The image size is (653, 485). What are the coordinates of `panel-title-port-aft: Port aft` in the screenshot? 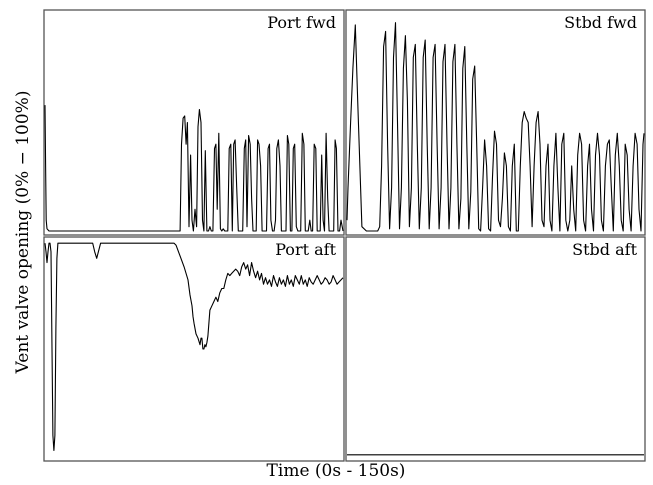 It's located at (305, 249).